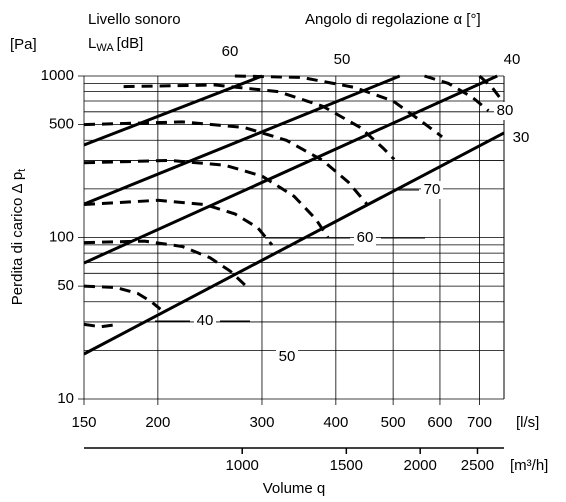  I want to click on x2-tick-label: 1500, so click(346, 465).